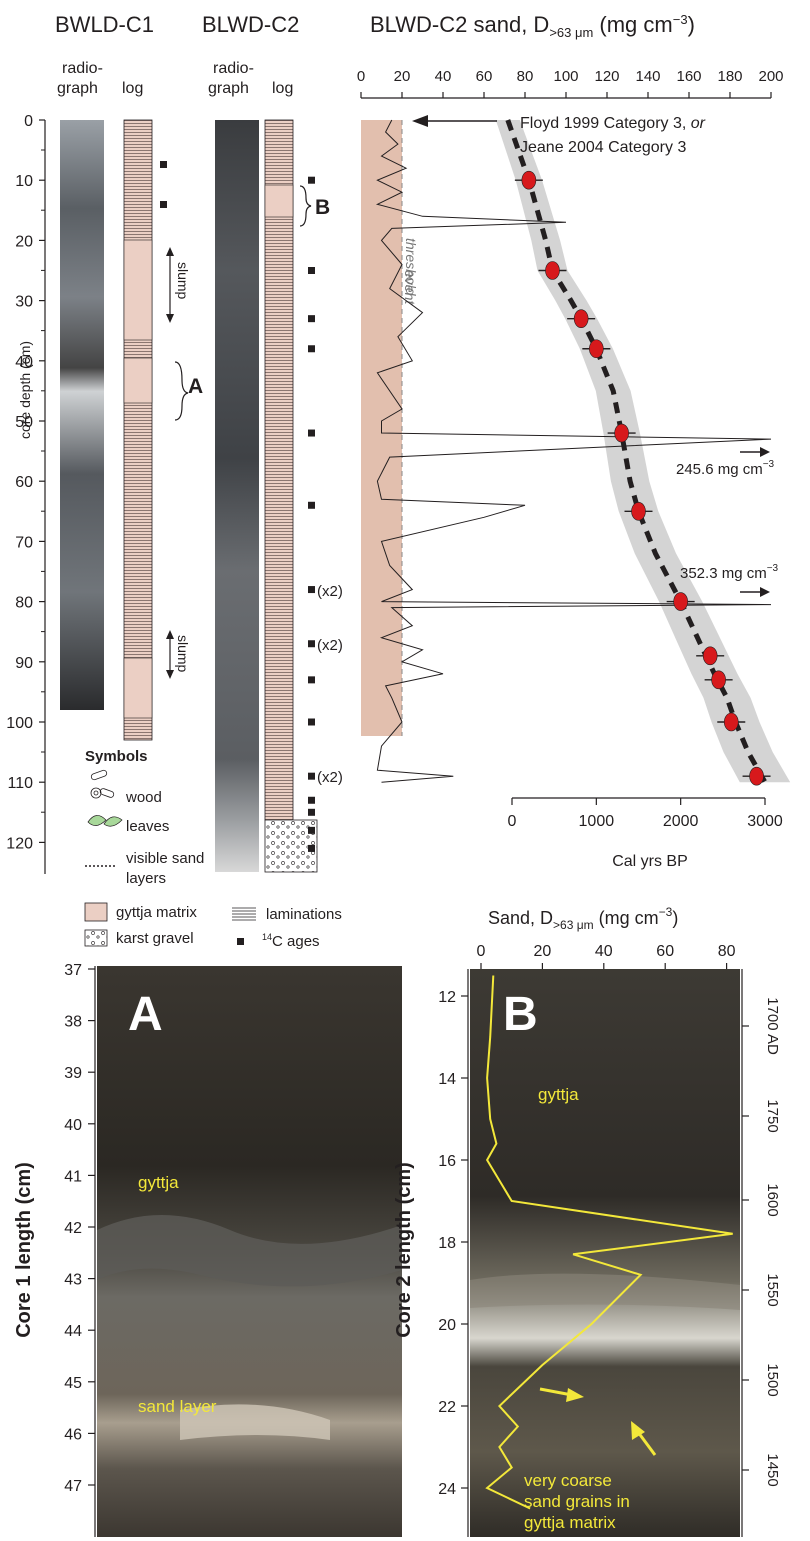 The width and height of the screenshot is (810, 1541). I want to click on depth-tick-label: 120, so click(19, 843).